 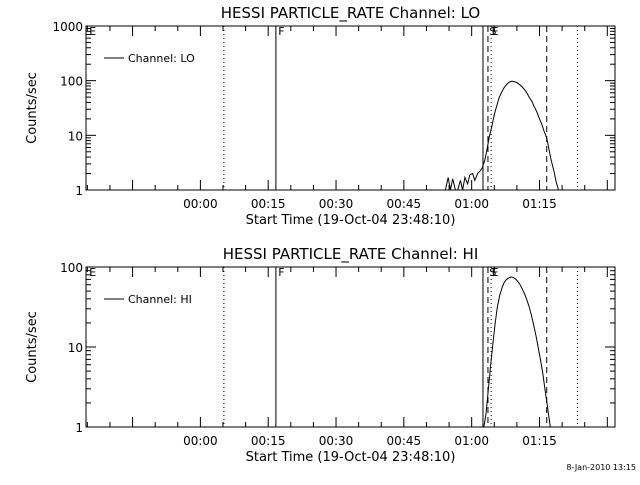 What do you see at coordinates (601, 467) in the screenshot?
I see `footer-timestamp: 8-Jan-2010 13:15` at bounding box center [601, 467].